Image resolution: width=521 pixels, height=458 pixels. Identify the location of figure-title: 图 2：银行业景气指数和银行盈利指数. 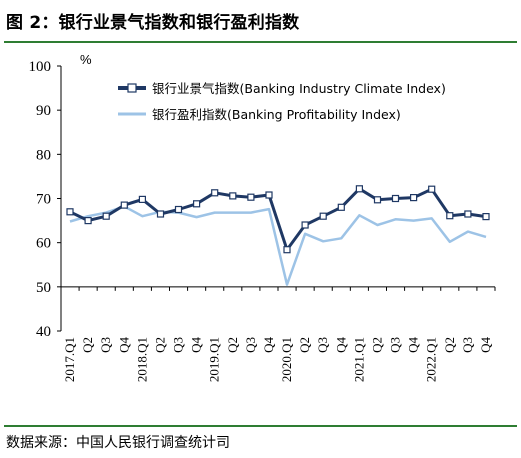
(153, 23).